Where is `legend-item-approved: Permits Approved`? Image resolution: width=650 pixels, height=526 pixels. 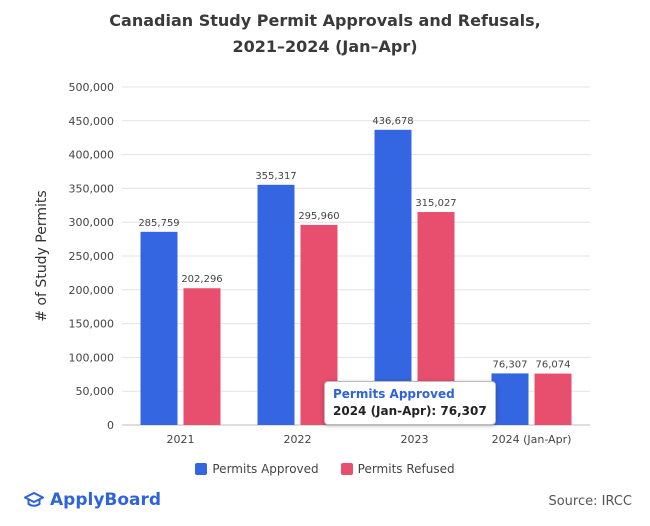 legend-item-approved: Permits Approved is located at coordinates (257, 469).